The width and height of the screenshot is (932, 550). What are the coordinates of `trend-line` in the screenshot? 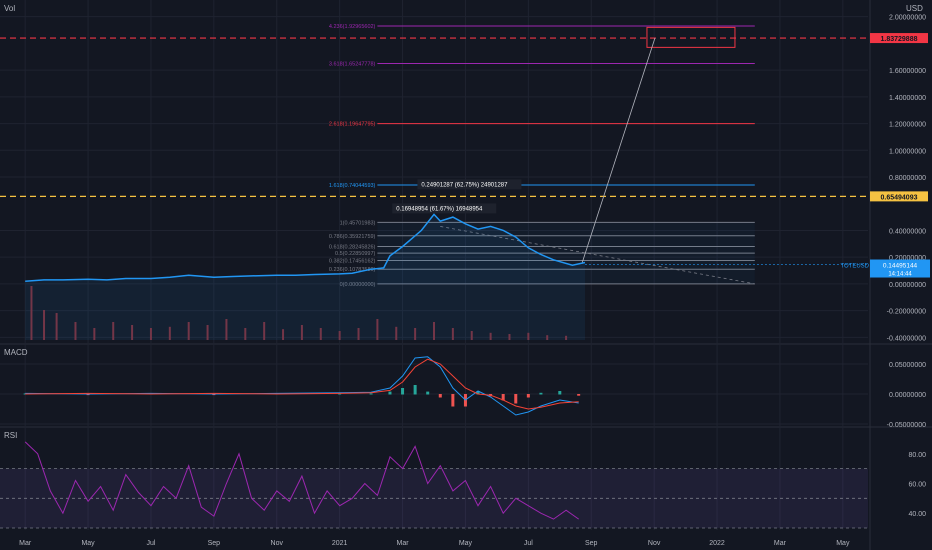 It's located at (597, 255).